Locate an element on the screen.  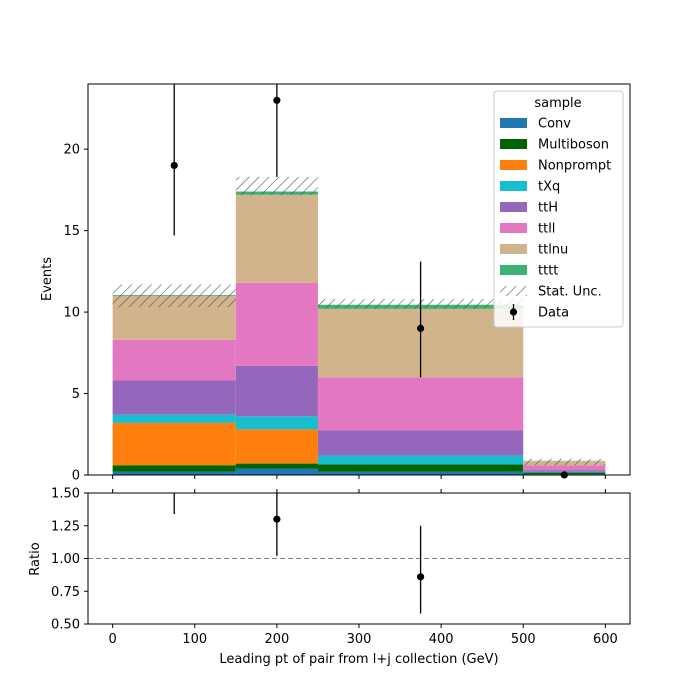
legend-label-tth: ttH is located at coordinates (548, 208).